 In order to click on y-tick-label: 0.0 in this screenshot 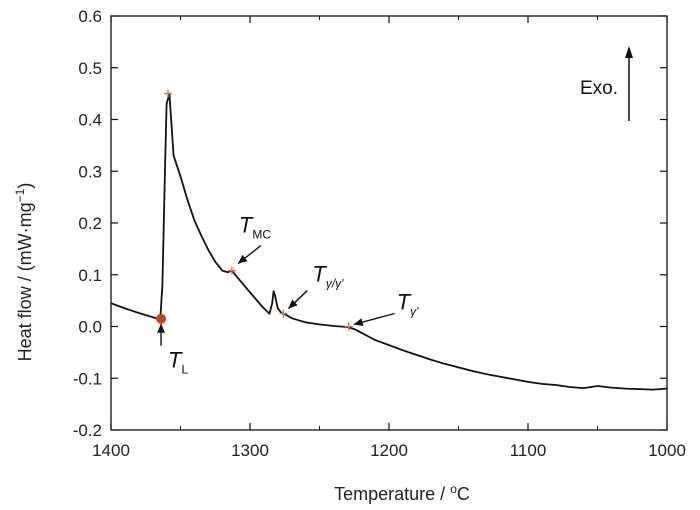, I will do `click(90, 327)`.